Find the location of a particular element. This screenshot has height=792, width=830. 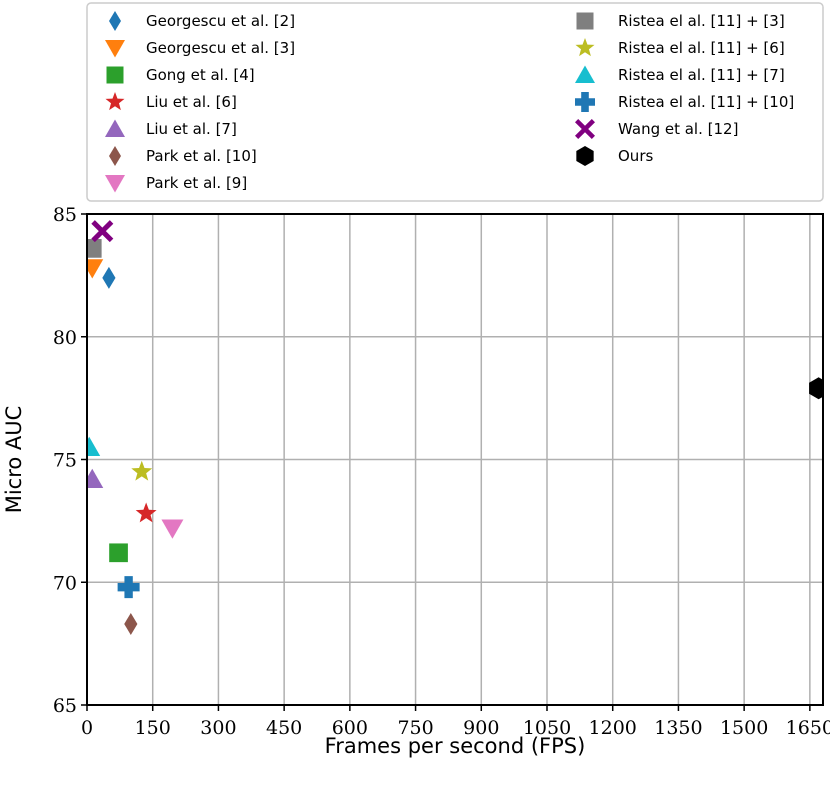

x-tick-label: 750 is located at coordinates (415, 728).